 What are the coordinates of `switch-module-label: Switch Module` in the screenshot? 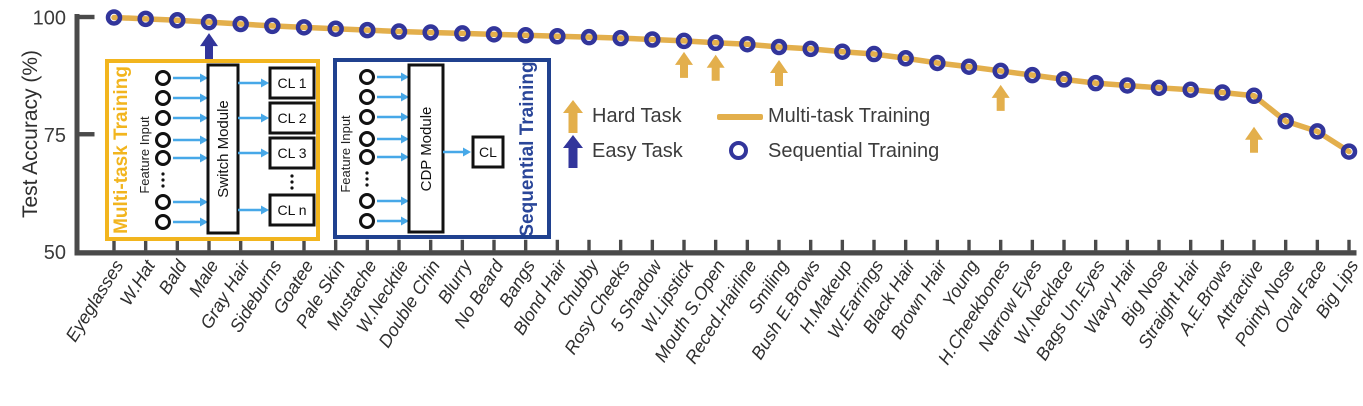 It's located at (223, 149).